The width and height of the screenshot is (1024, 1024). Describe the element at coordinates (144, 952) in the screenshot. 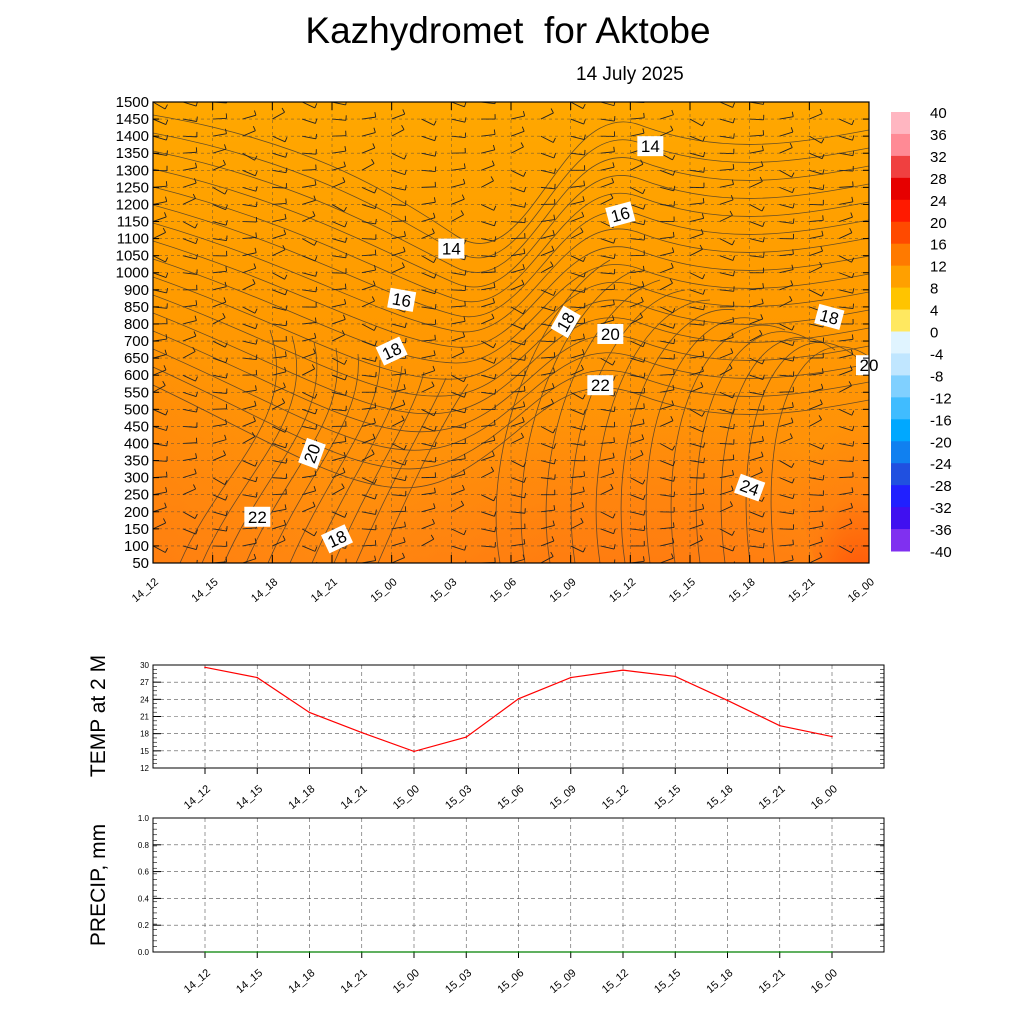

I see `y-tick-label: 0.0` at that location.